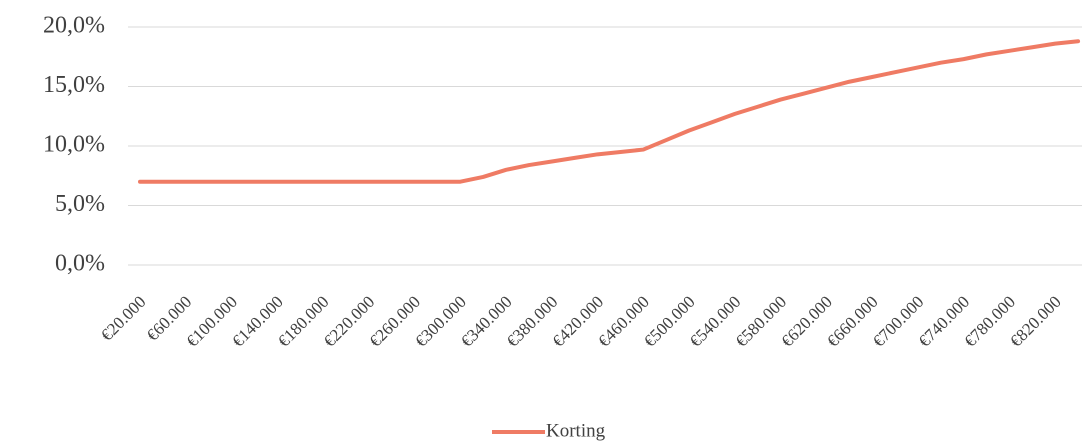 The width and height of the screenshot is (1083, 441). I want to click on x-tick-label: €820.000, so click(1035, 321).